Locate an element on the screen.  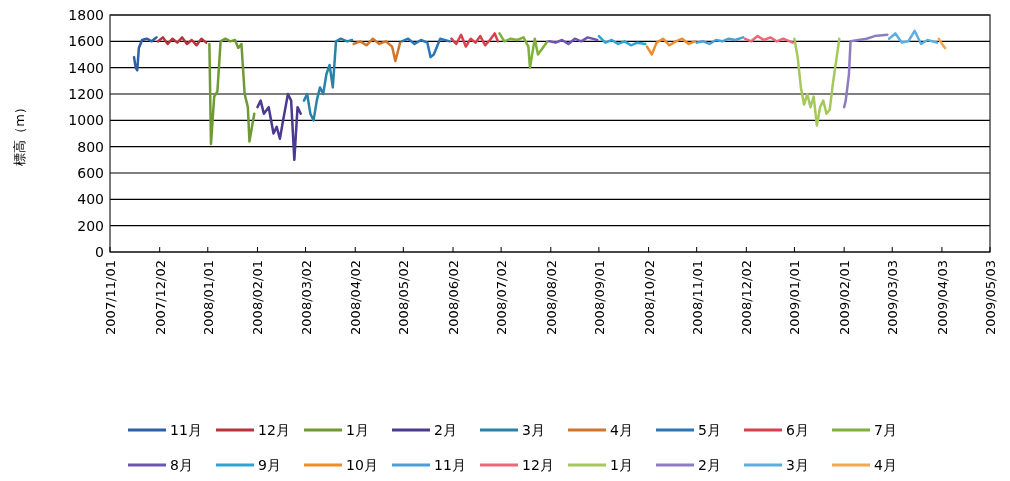
x-tick-label: 2008/11/01 is located at coordinates (697, 297).